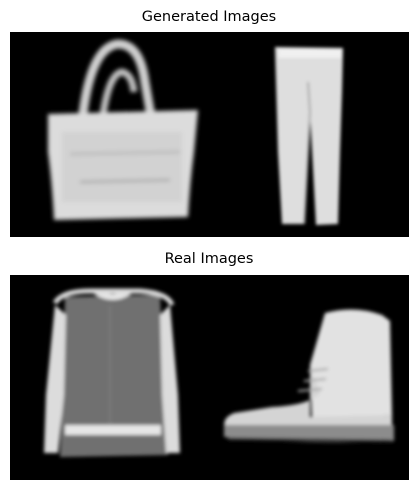 Image resolution: width=418 pixels, height=490 pixels. Describe the element at coordinates (112, 372) in the screenshot. I see `real-pullover-icon` at that location.